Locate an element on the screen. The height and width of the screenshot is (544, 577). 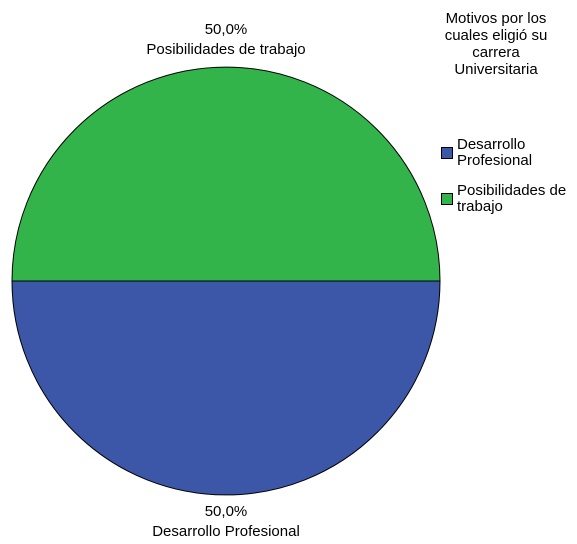
legend-item: Desarrollo Profesional is located at coordinates (508, 153).